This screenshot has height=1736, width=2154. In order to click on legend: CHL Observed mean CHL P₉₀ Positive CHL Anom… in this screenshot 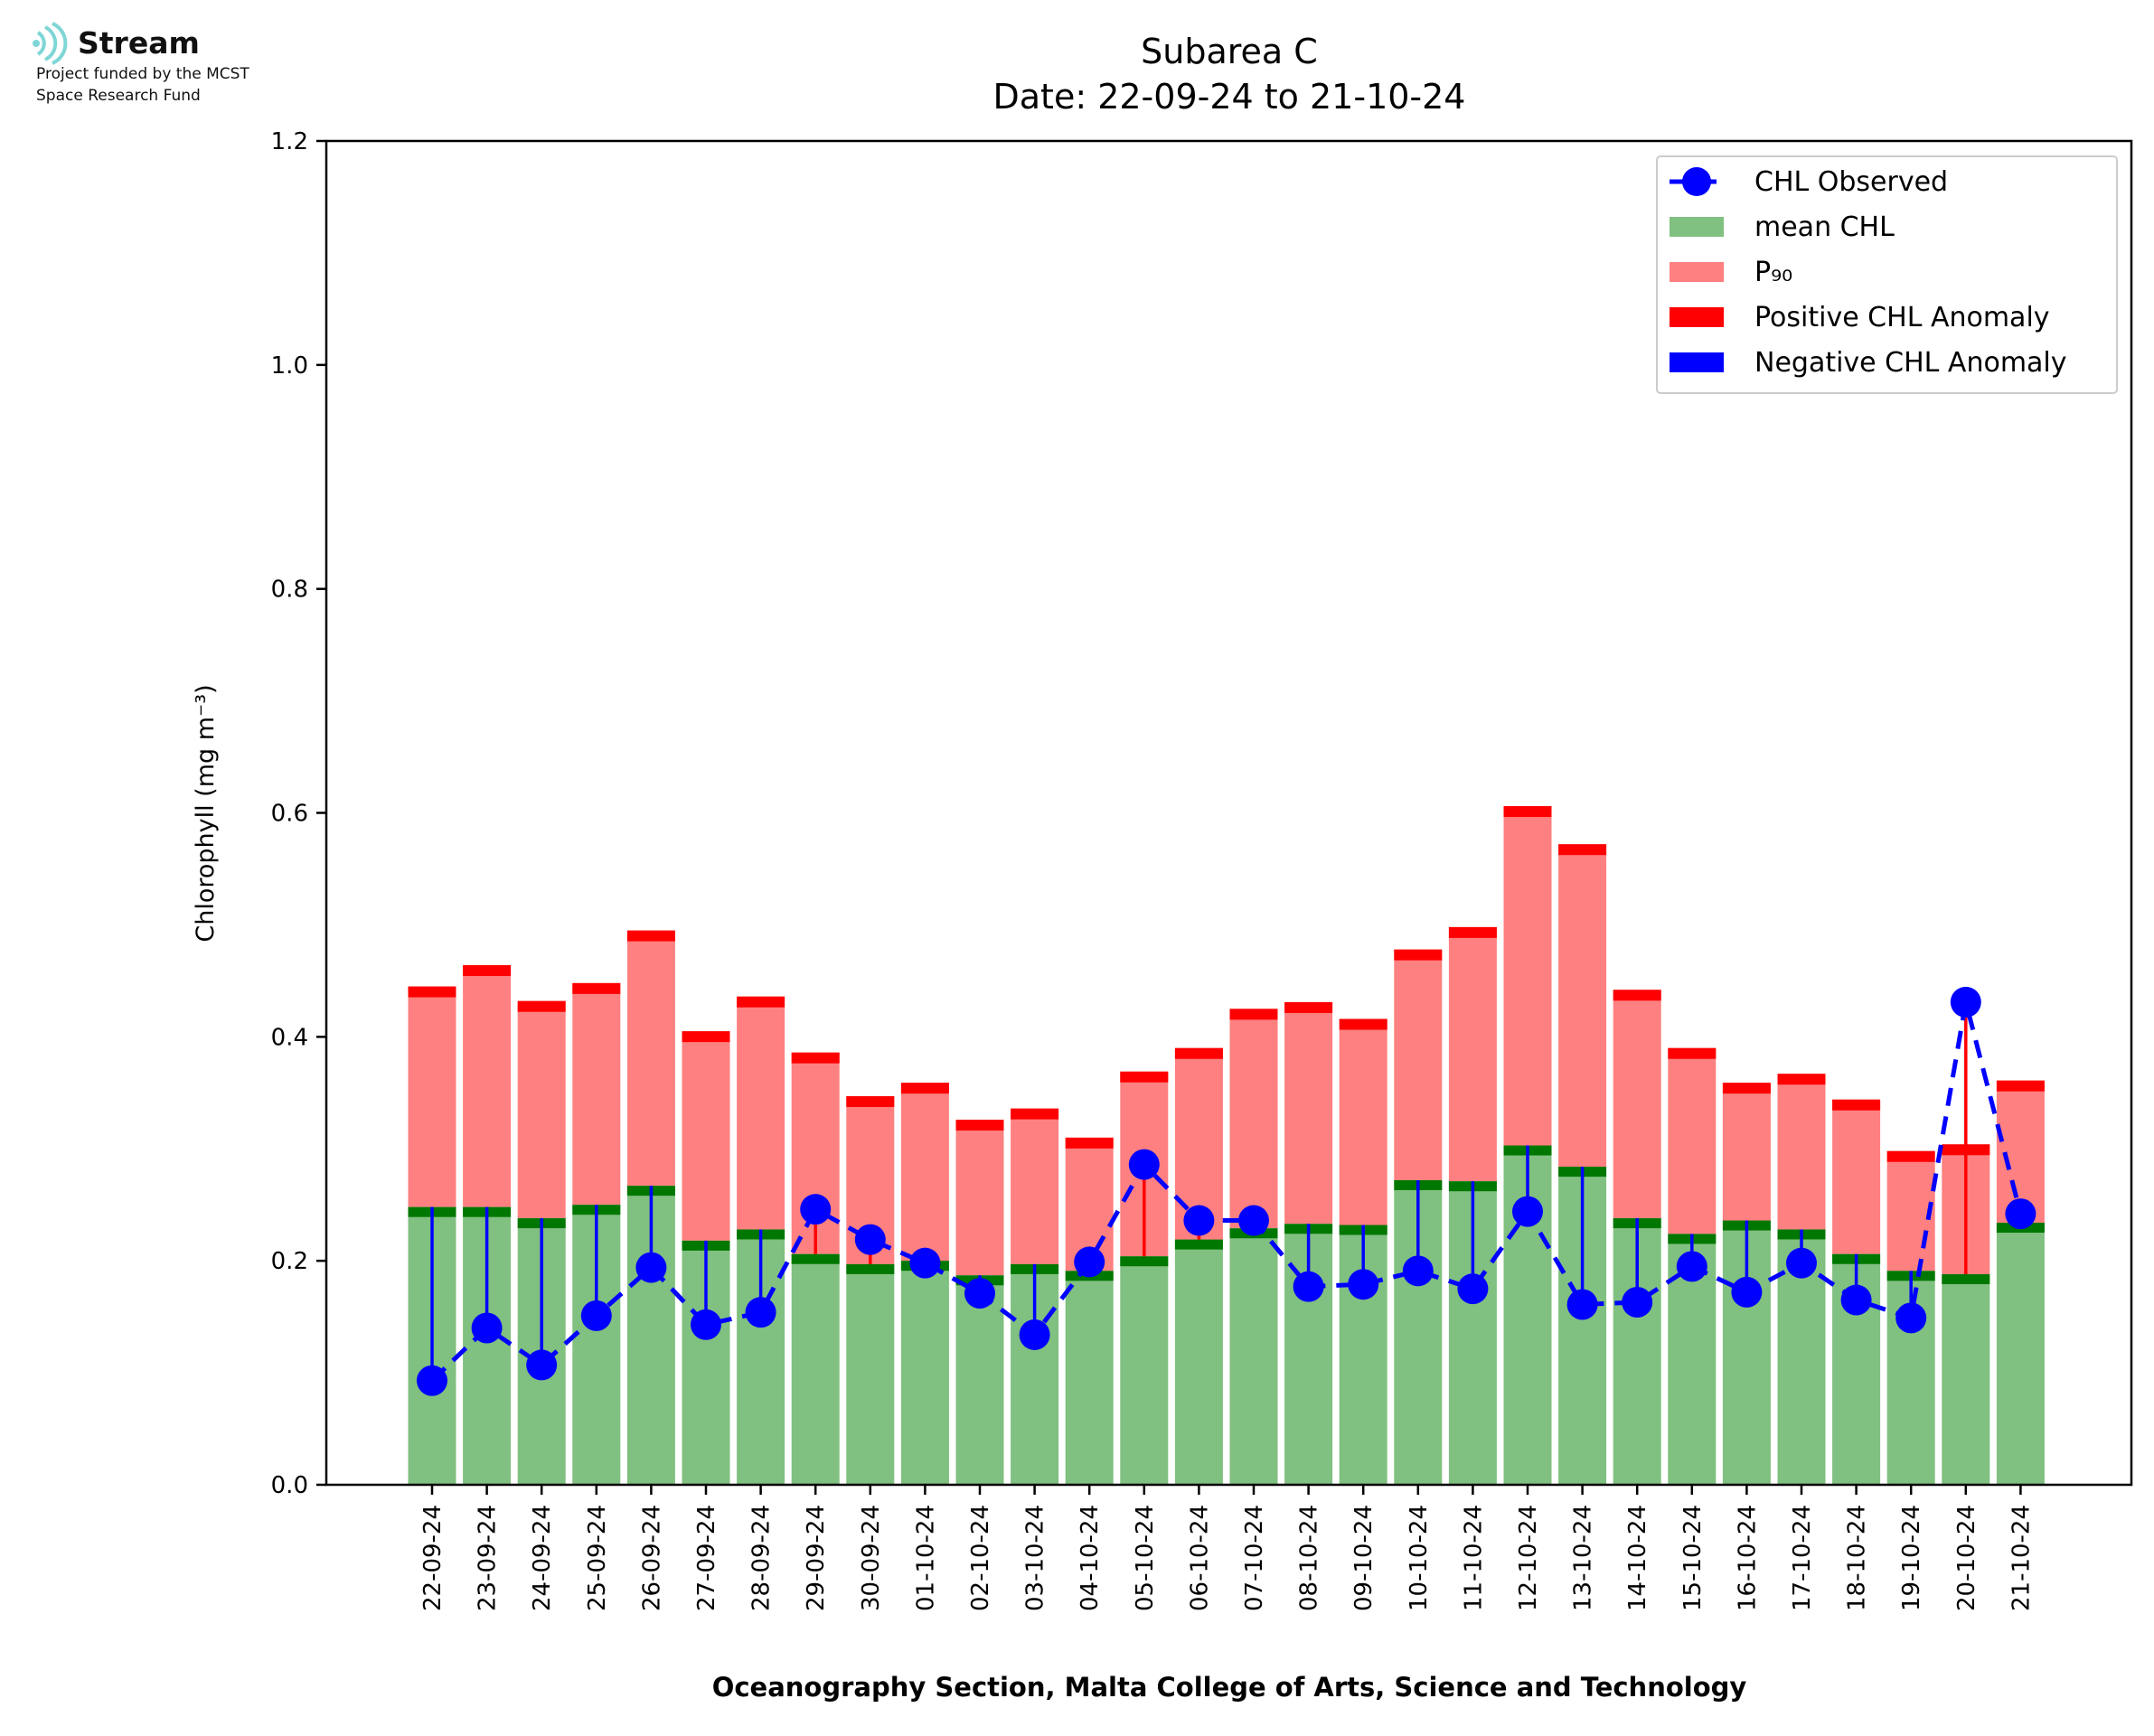, I will do `click(1887, 274)`.